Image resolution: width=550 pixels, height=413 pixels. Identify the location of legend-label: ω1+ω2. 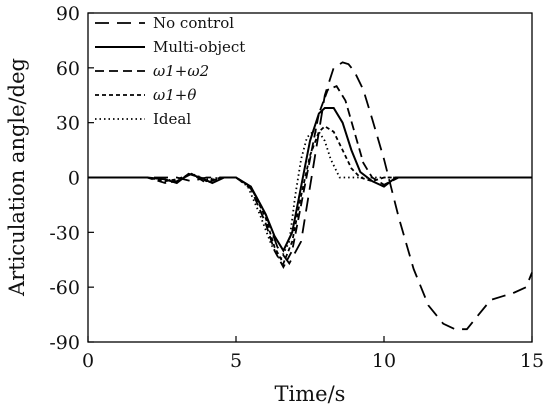
(181, 71).